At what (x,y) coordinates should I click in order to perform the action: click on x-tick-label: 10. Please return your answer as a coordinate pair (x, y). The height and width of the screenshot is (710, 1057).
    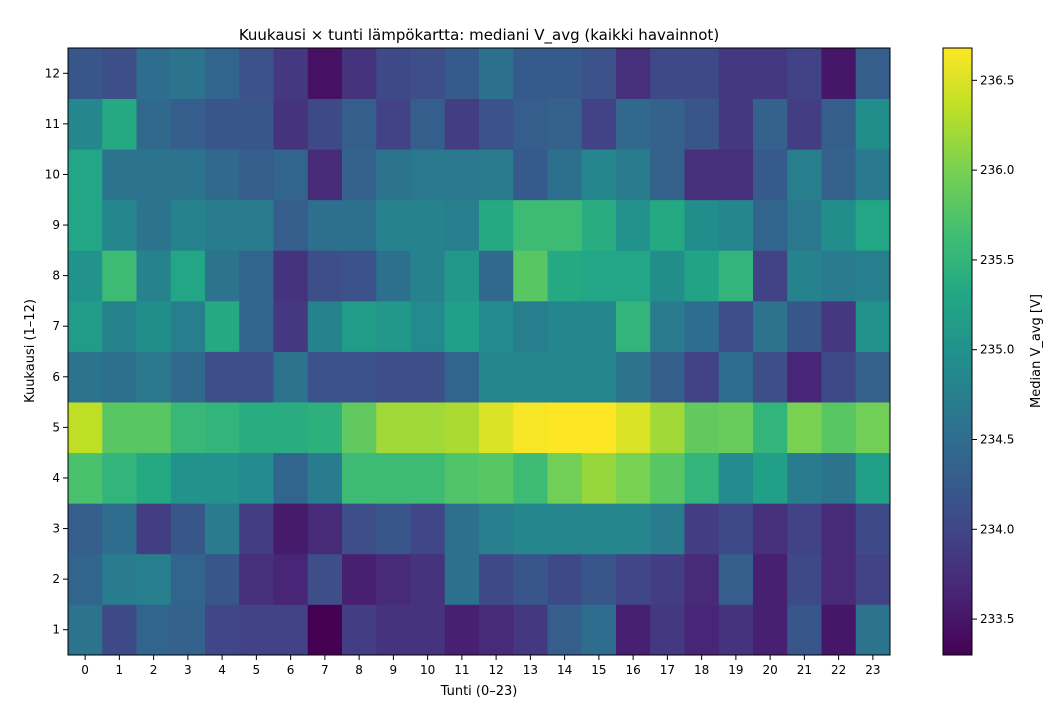
    Looking at the image, I should click on (427, 670).